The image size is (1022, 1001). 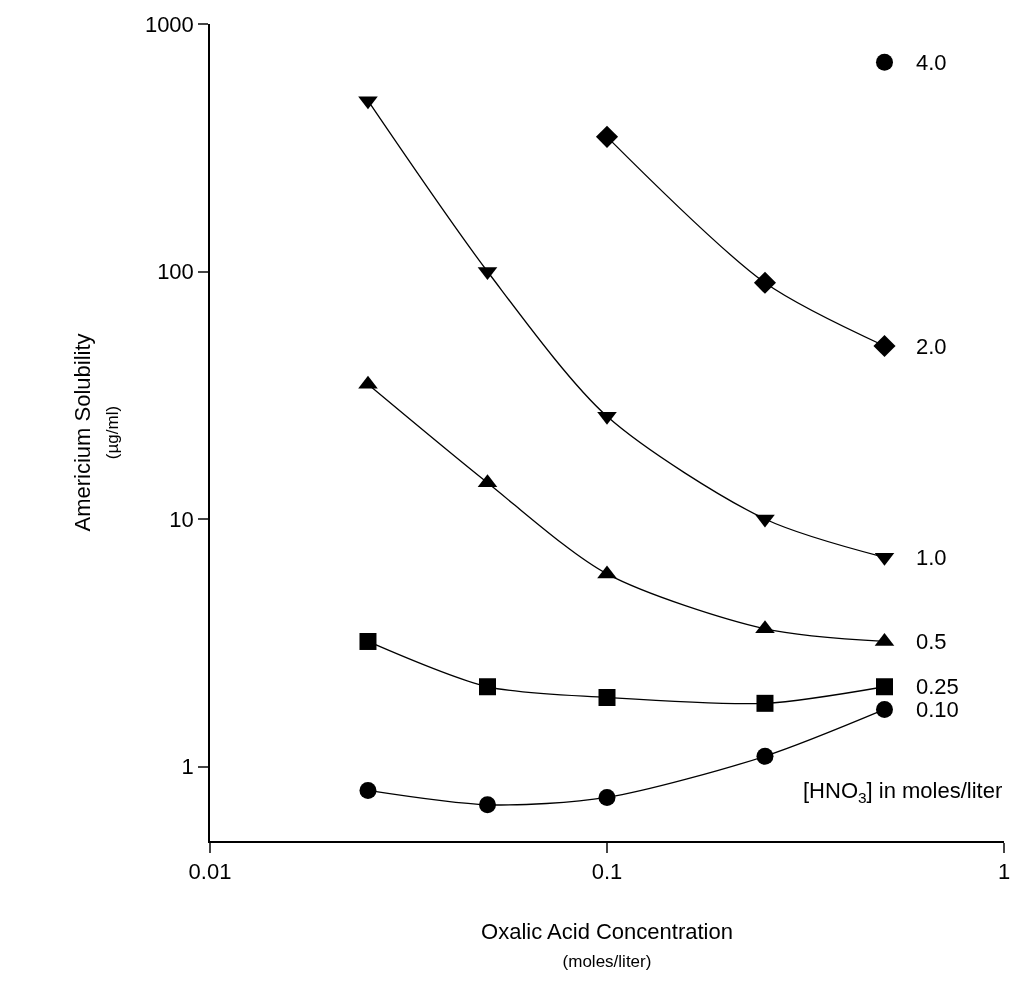 What do you see at coordinates (187, 767) in the screenshot?
I see `y-tick-label: 1` at bounding box center [187, 767].